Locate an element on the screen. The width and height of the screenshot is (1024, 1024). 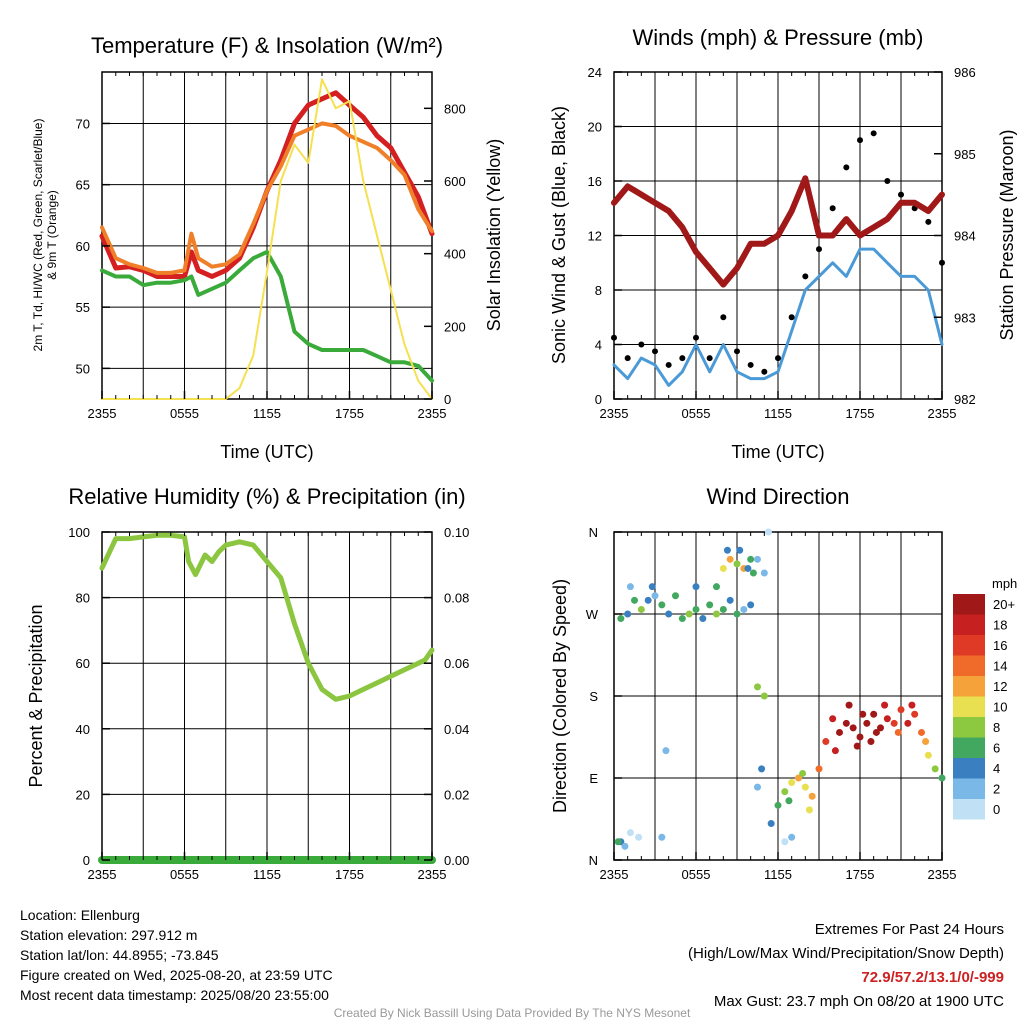
y-tick-label: 200 is located at coordinates (455, 326).